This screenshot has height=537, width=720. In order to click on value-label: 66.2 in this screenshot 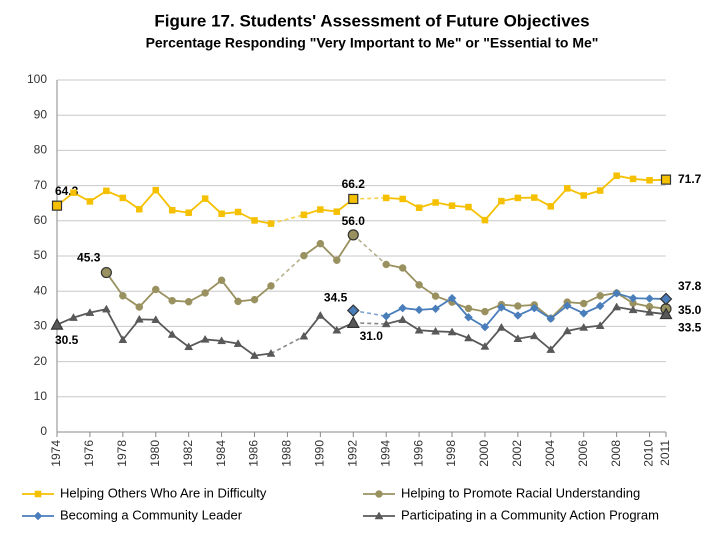, I will do `click(354, 184)`.